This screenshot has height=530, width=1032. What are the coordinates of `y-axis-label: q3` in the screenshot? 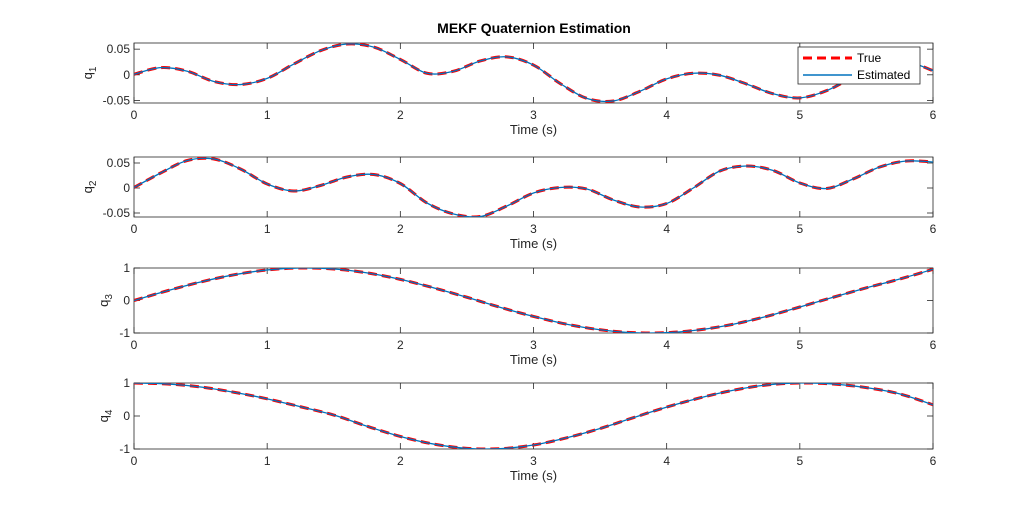 It's located at (105, 300).